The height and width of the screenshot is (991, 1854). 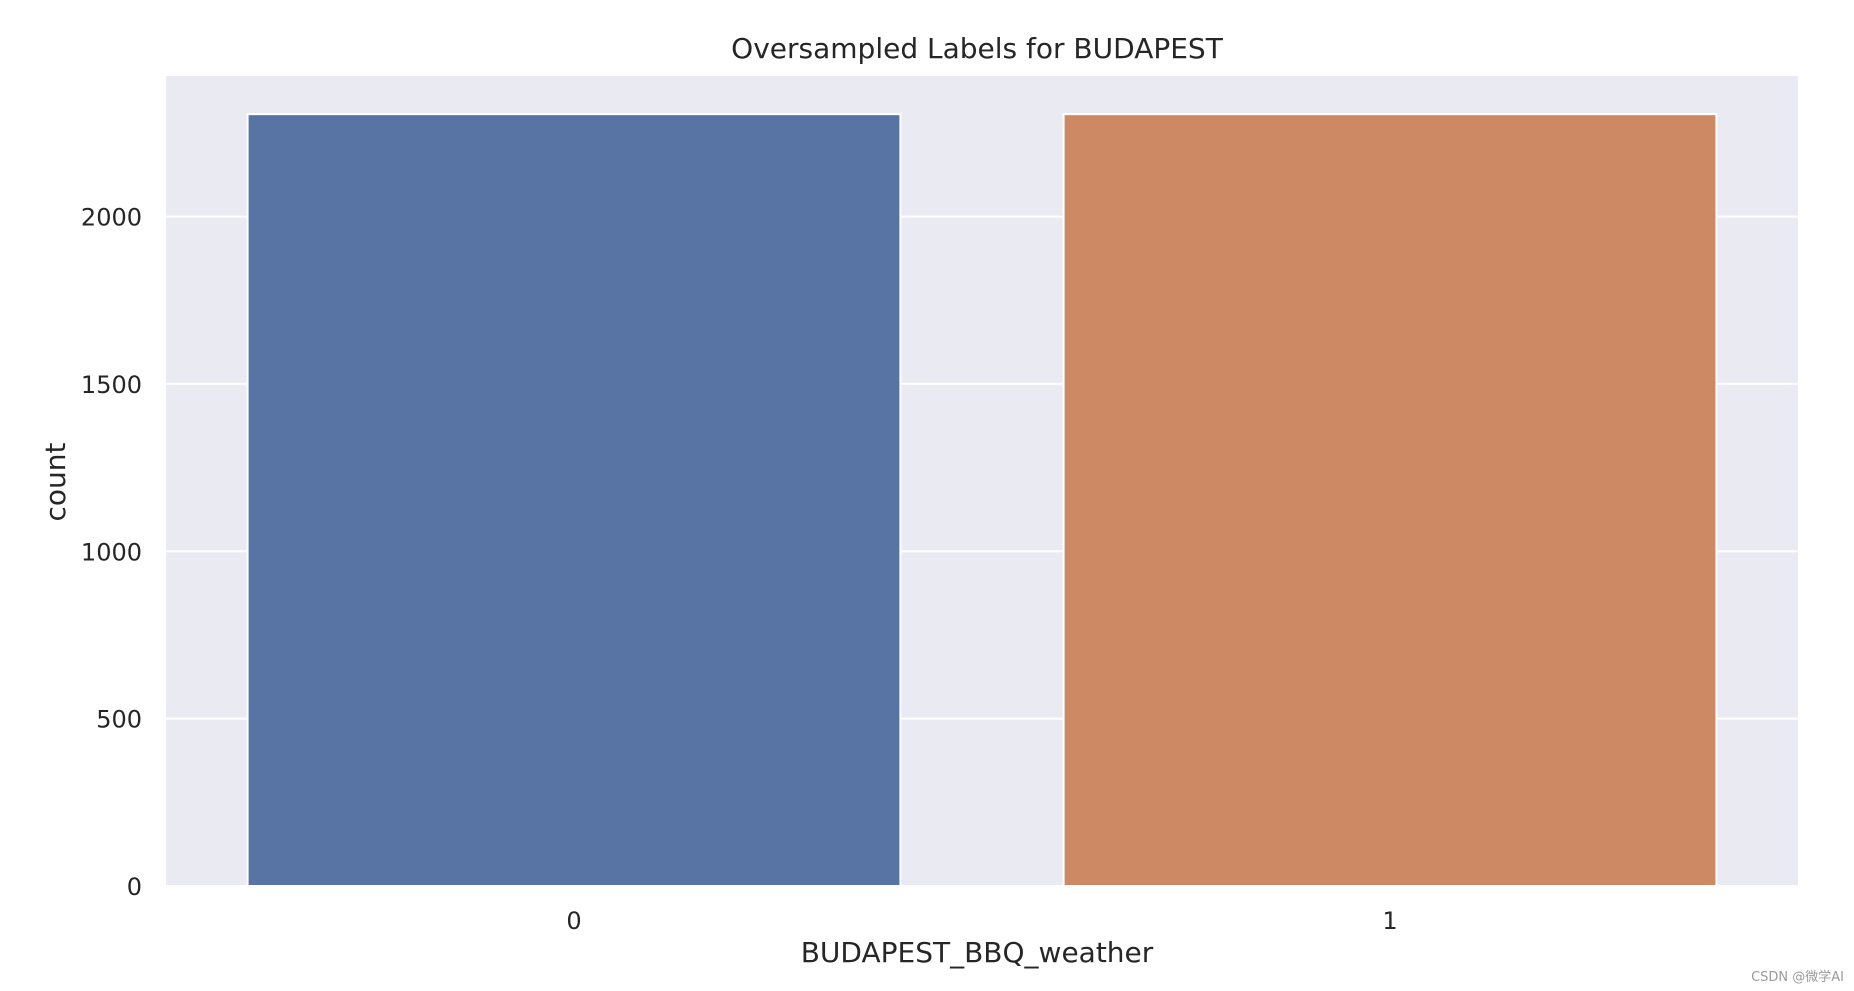 What do you see at coordinates (1389, 921) in the screenshot?
I see `x-tick-label: 1` at bounding box center [1389, 921].